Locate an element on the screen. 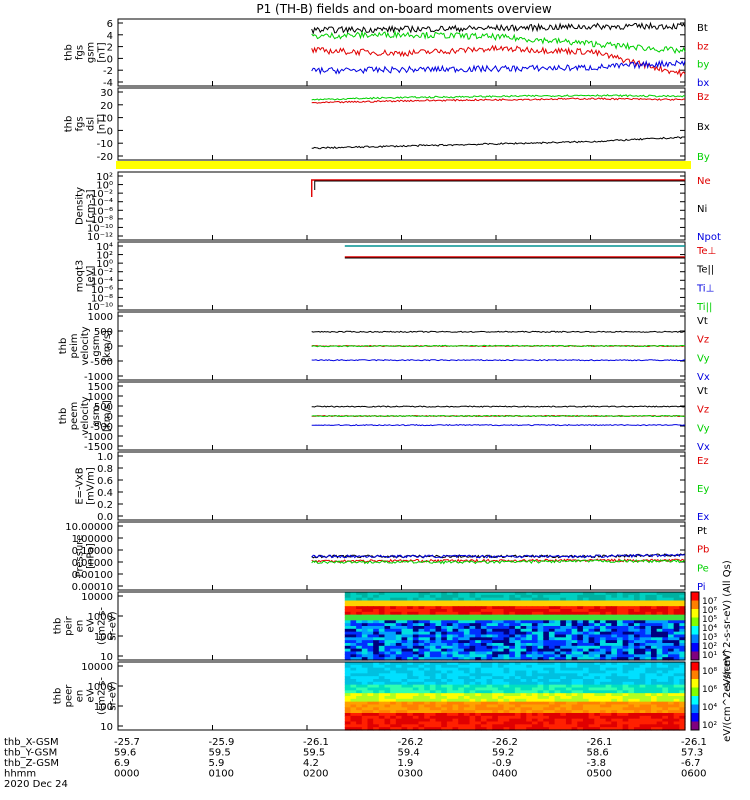 The width and height of the screenshot is (750, 800). y-tick-label: 10⁻² is located at coordinates (102, 194).